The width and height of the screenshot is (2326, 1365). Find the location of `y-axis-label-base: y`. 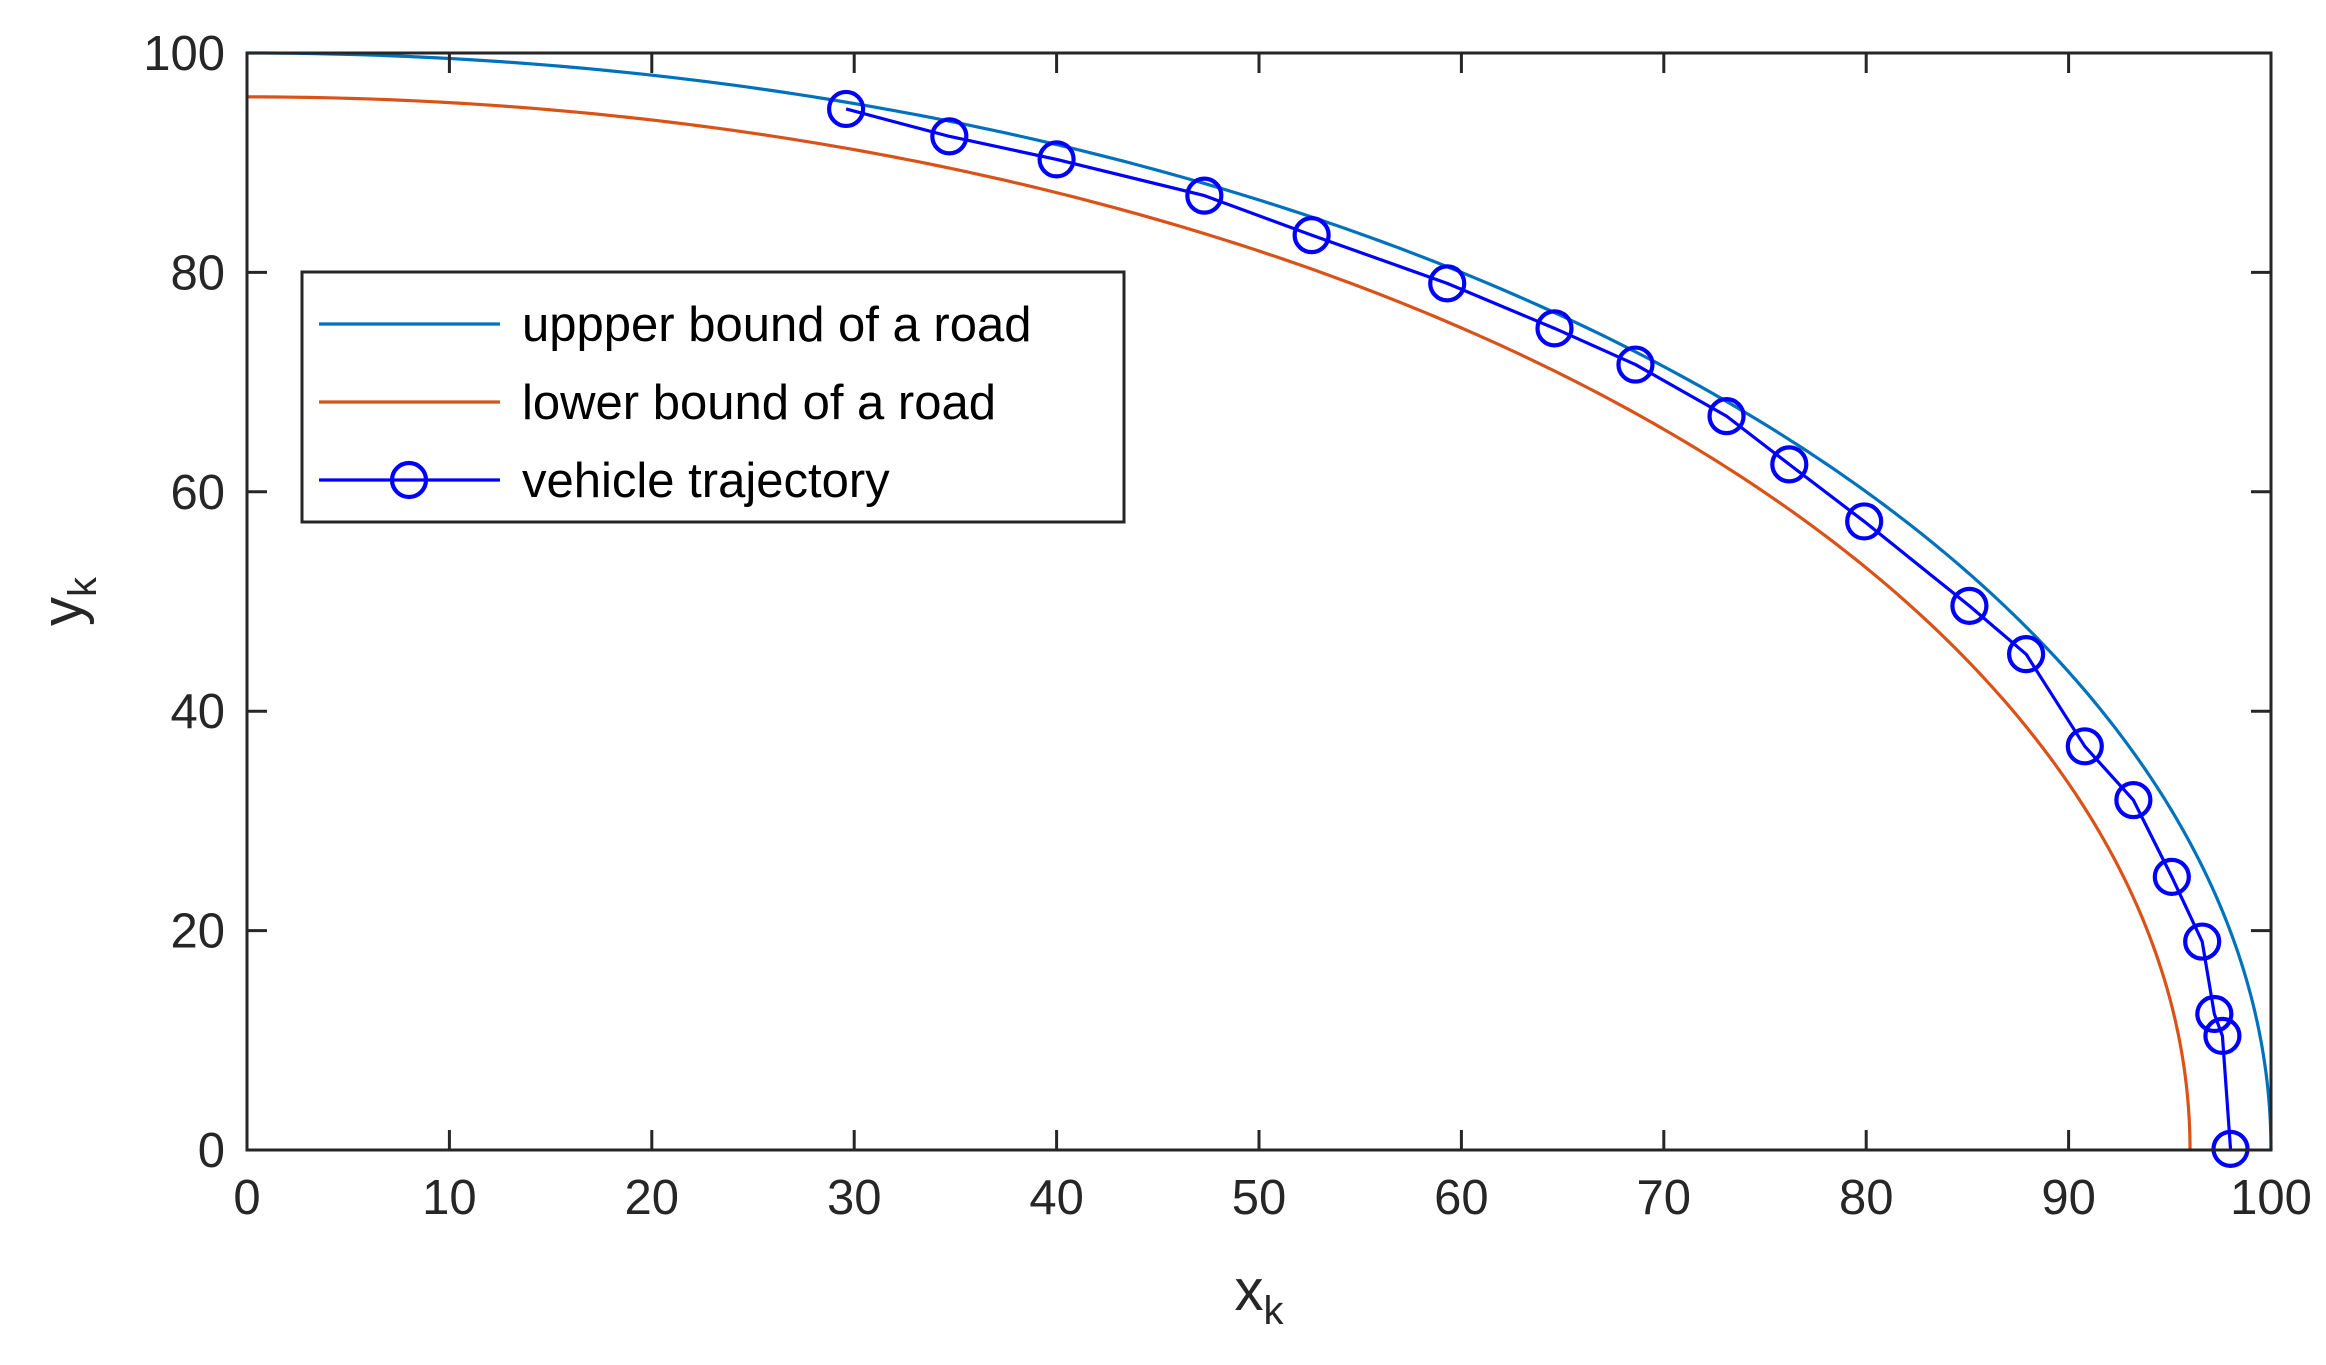

y-axis-label-base: y is located at coordinates (62, 611).